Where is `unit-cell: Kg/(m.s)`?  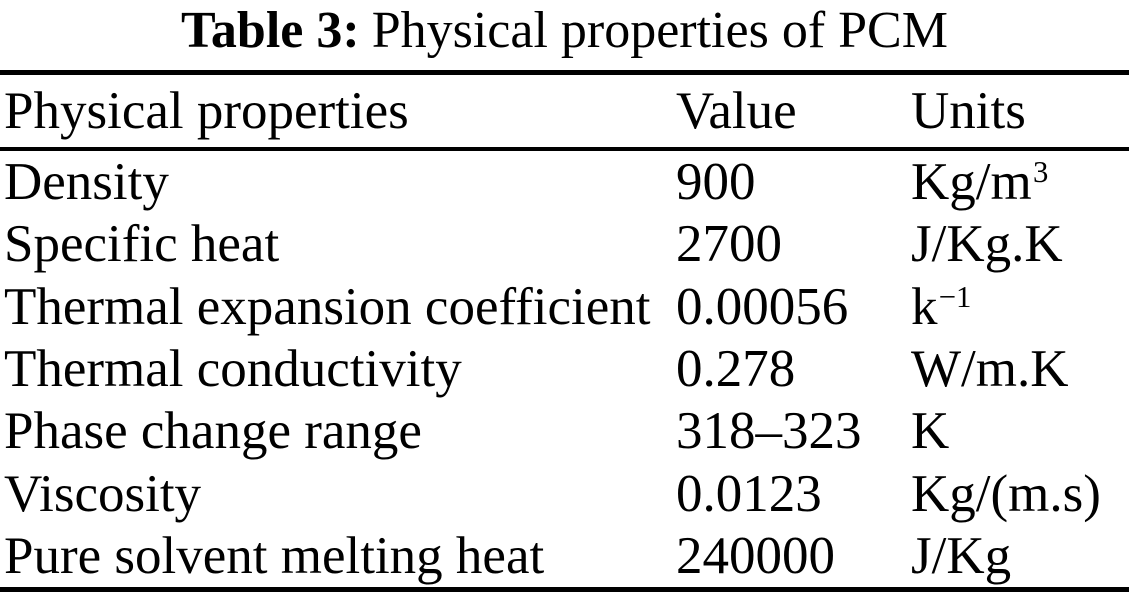 unit-cell: Kg/(m.s) is located at coordinates (1020, 494).